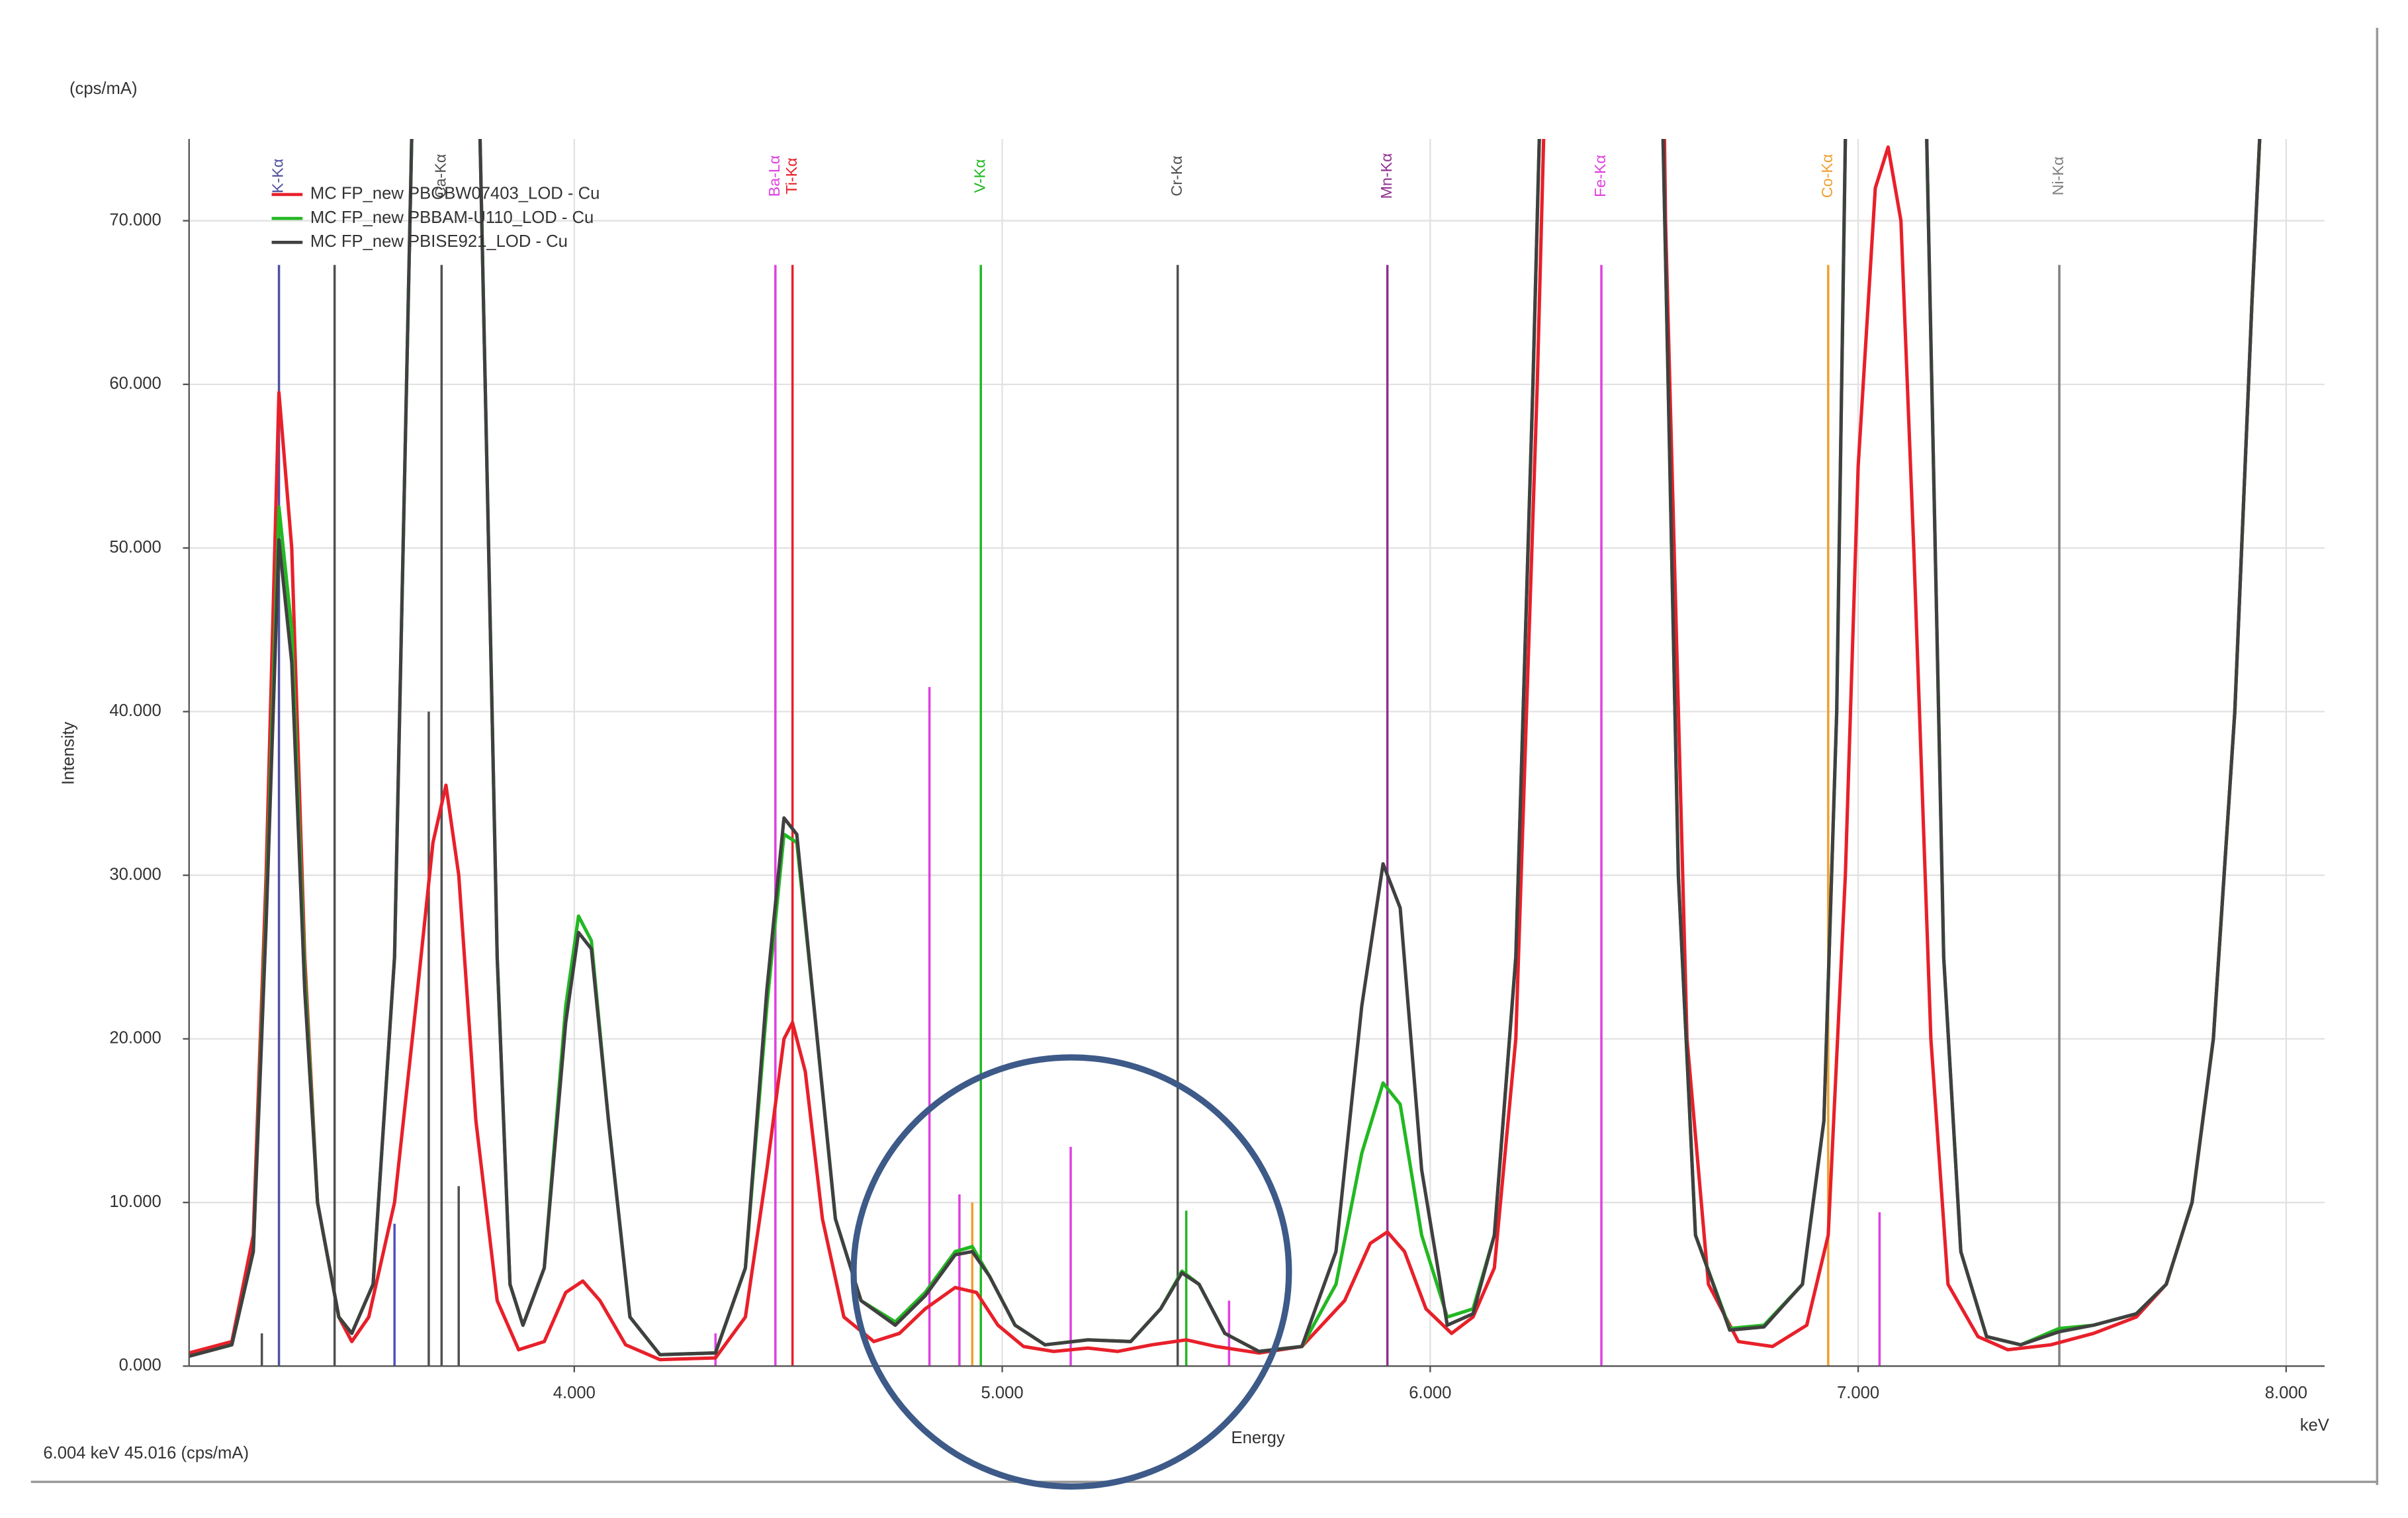  What do you see at coordinates (1430, 1393) in the screenshot?
I see `x-tick-label: 6.000` at bounding box center [1430, 1393].